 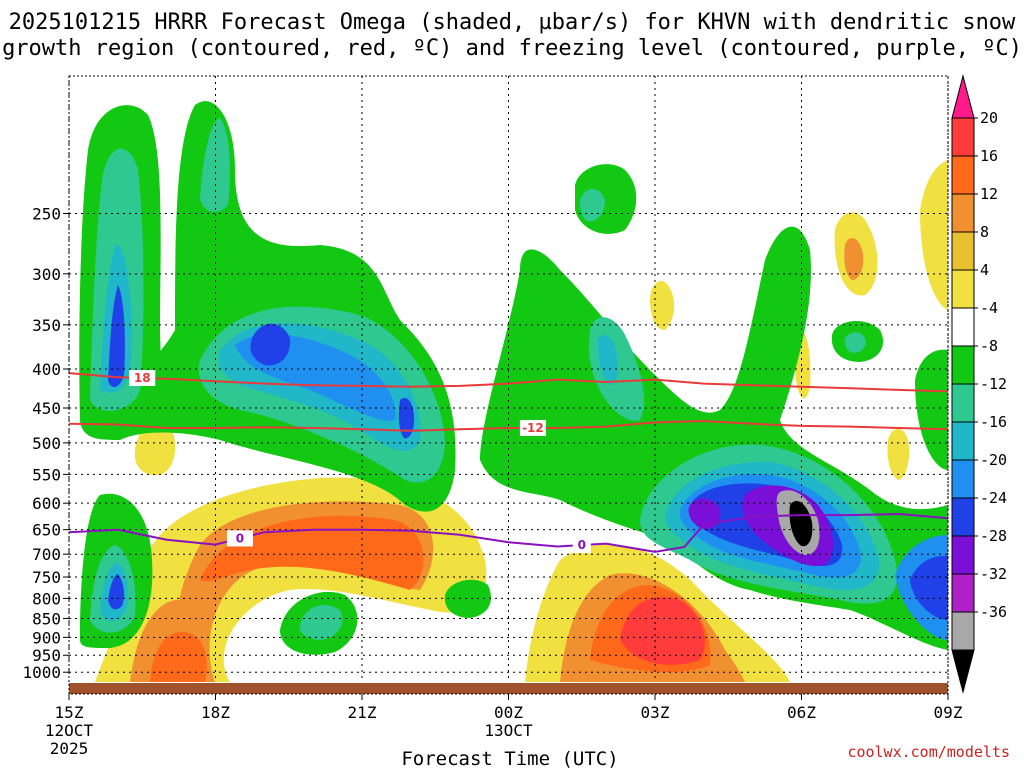 I want to click on y-tick-label-600: 600, so click(x=46, y=503).